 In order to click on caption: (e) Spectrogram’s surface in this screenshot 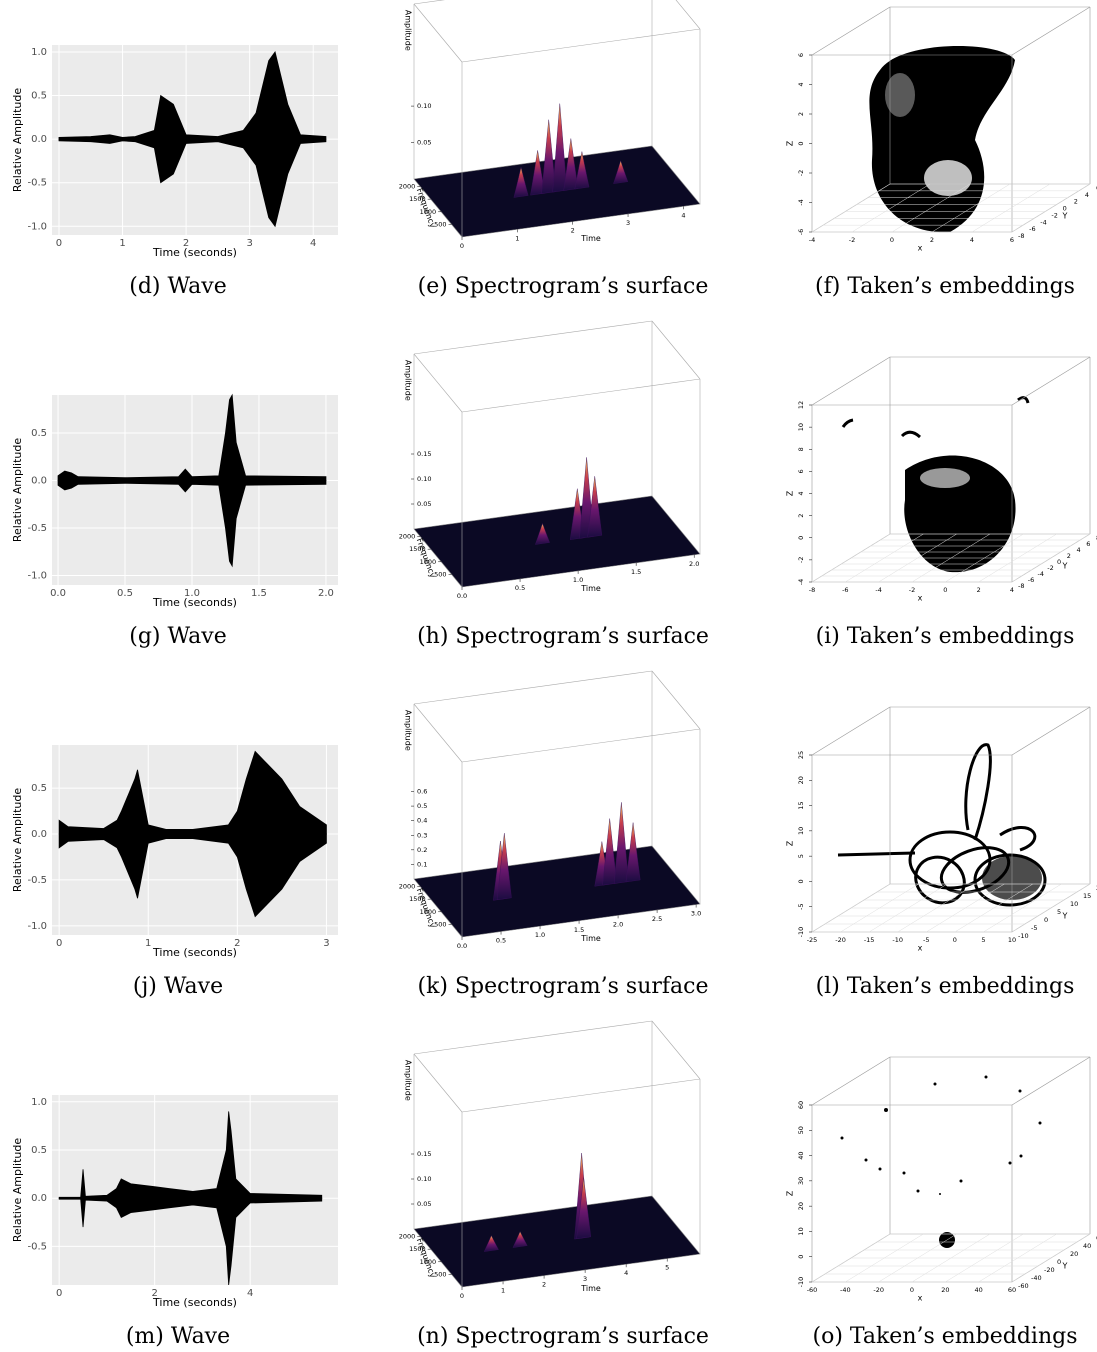, I will do `click(563, 286)`.